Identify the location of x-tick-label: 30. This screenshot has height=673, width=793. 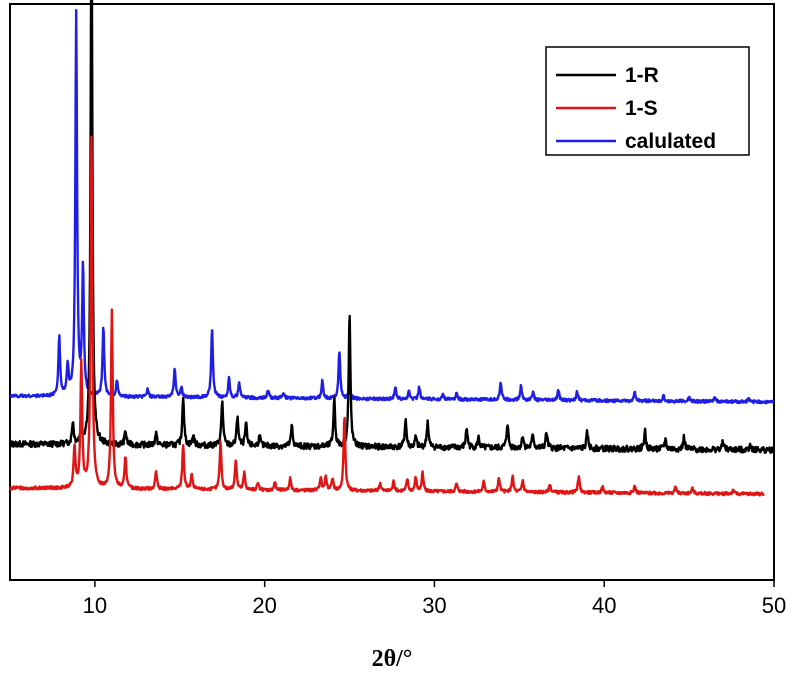
(434, 605).